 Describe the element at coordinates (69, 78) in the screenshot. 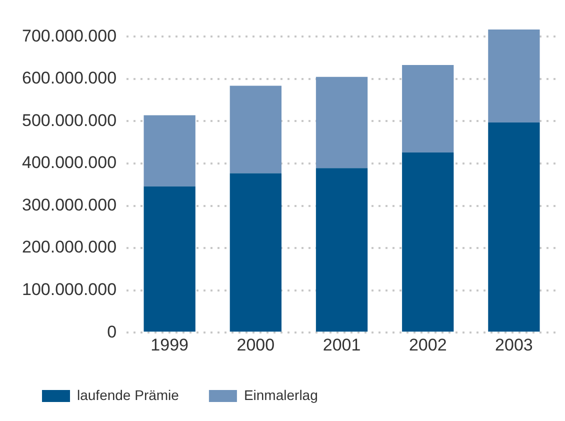

I see `y-tick-label: 600.000.000` at that location.